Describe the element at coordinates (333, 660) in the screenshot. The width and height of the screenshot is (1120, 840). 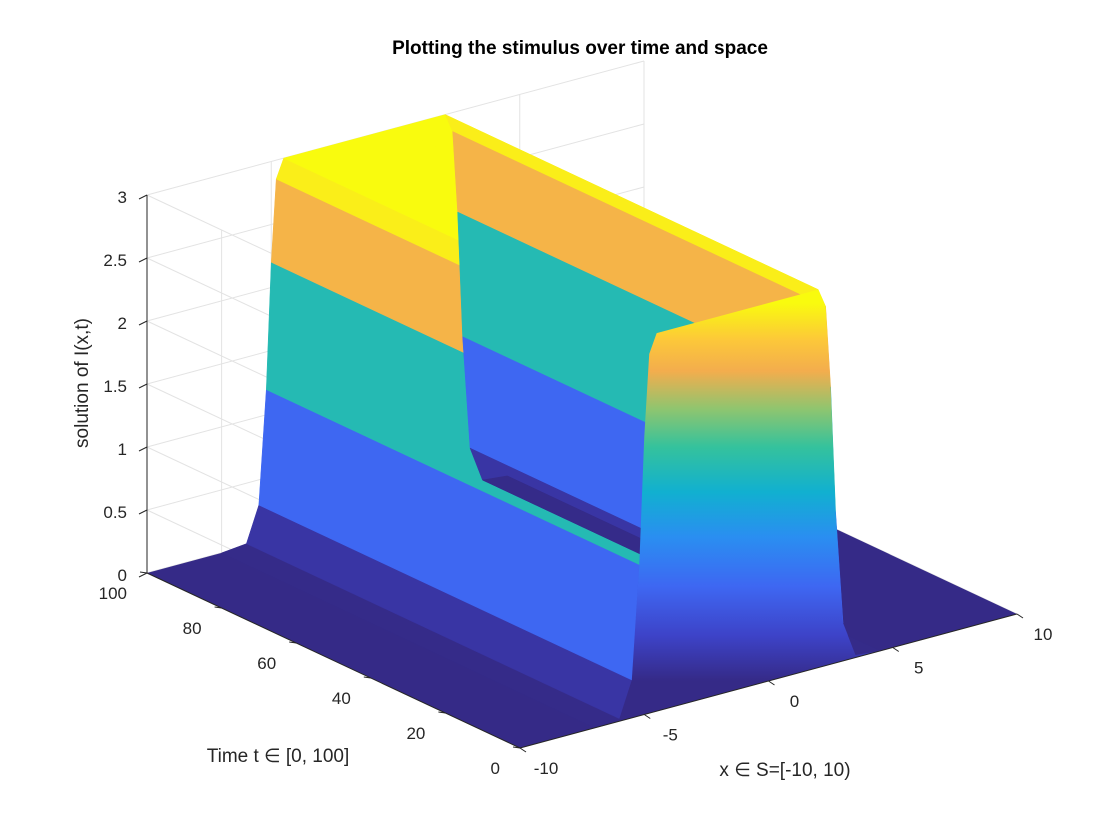
I see `y-axis-line` at that location.